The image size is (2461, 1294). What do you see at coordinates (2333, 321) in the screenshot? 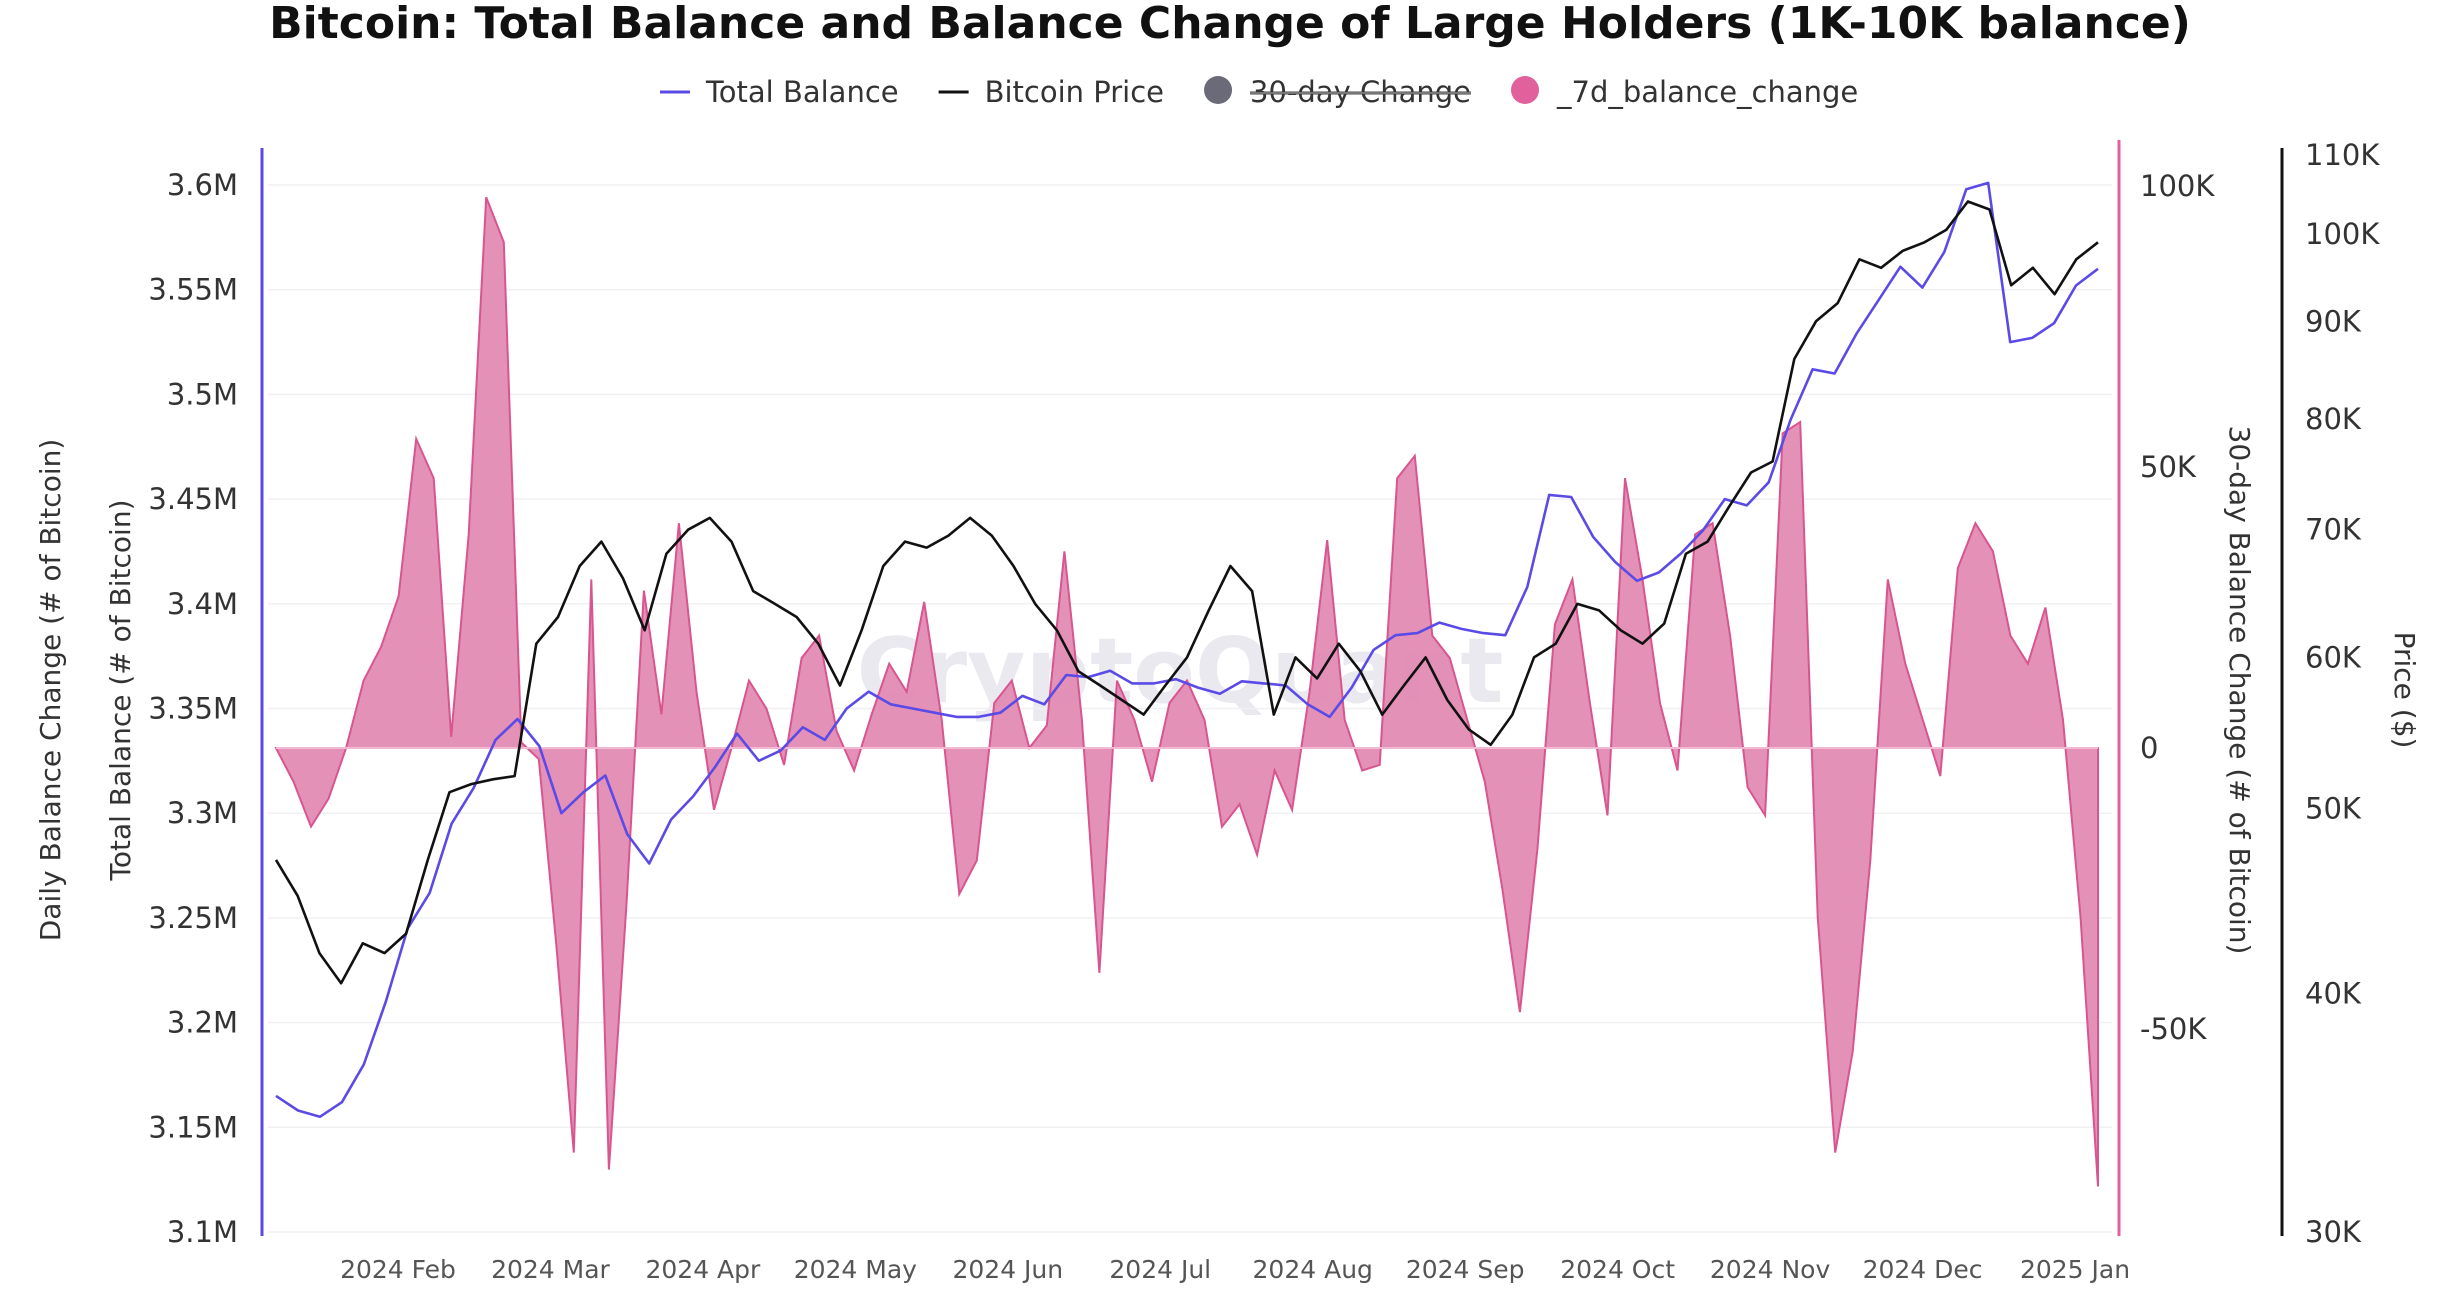
I see `price-tick-label: 90K` at bounding box center [2333, 321].